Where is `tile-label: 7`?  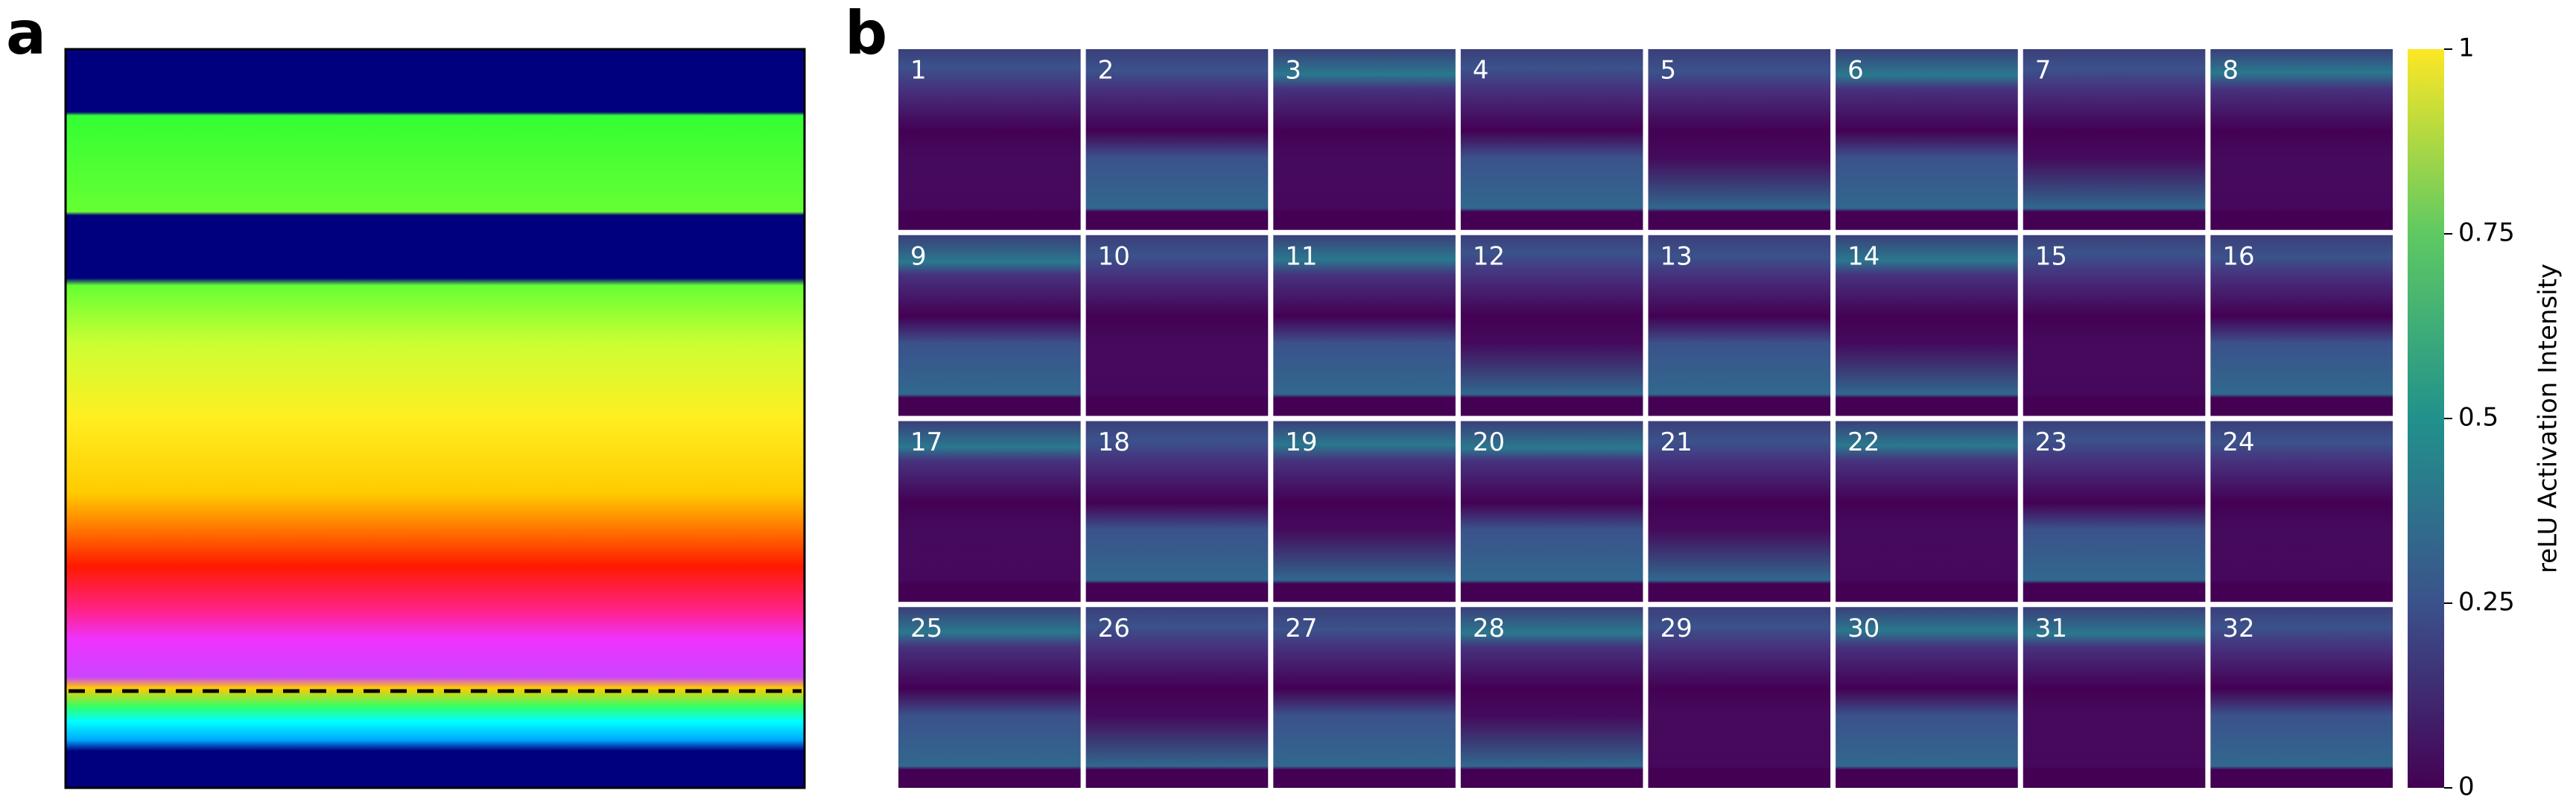
tile-label: 7 is located at coordinates (2044, 71).